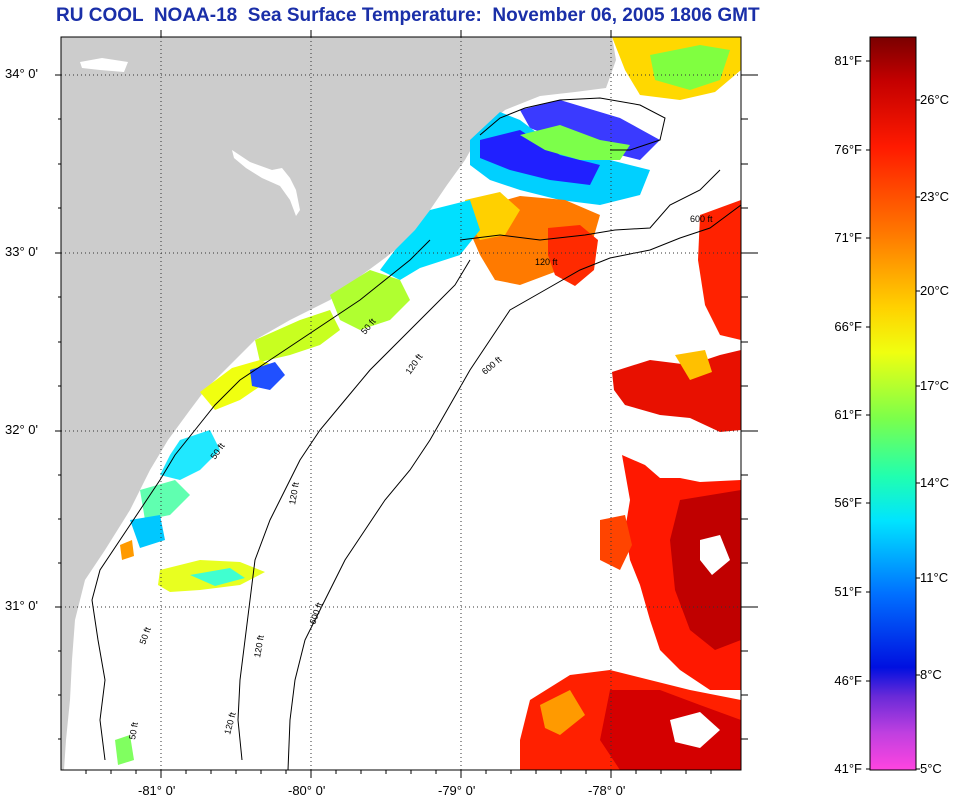  What do you see at coordinates (848, 237) in the screenshot?
I see `colorbar-label-f: 71°F` at bounding box center [848, 237].